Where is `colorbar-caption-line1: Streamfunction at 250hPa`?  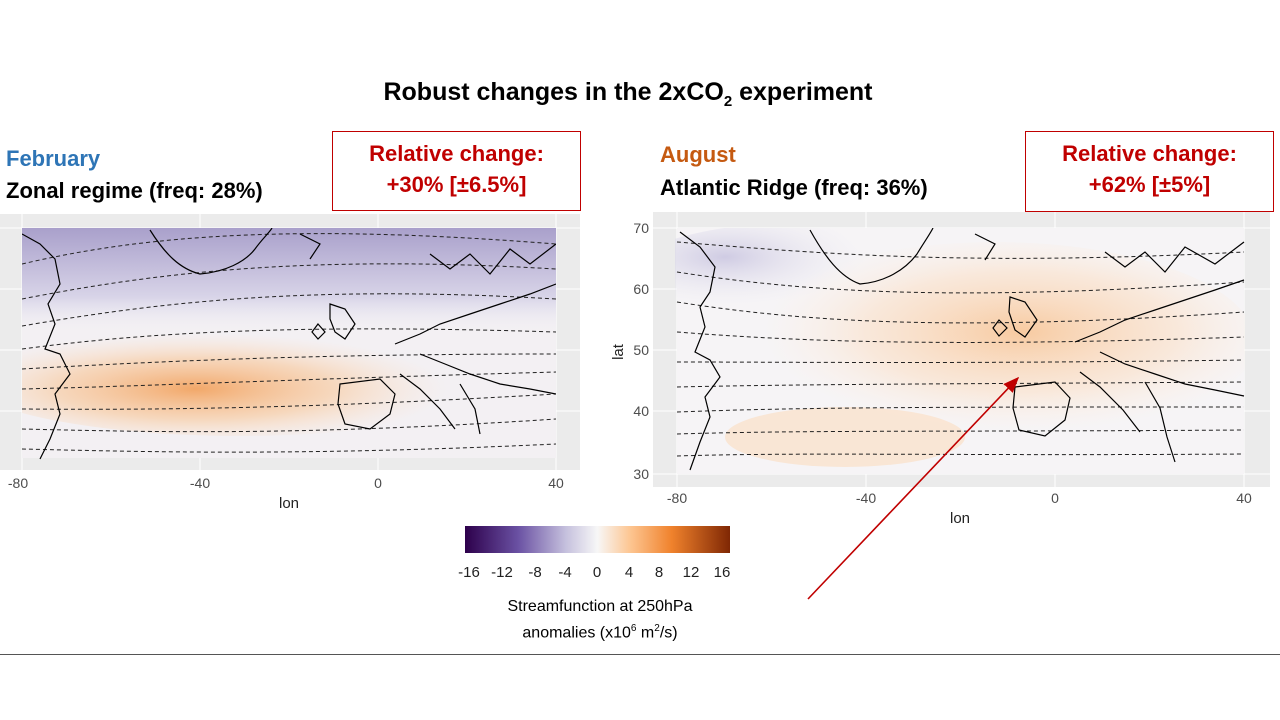
colorbar-caption-line1: Streamfunction at 250hPa is located at coordinates (600, 606).